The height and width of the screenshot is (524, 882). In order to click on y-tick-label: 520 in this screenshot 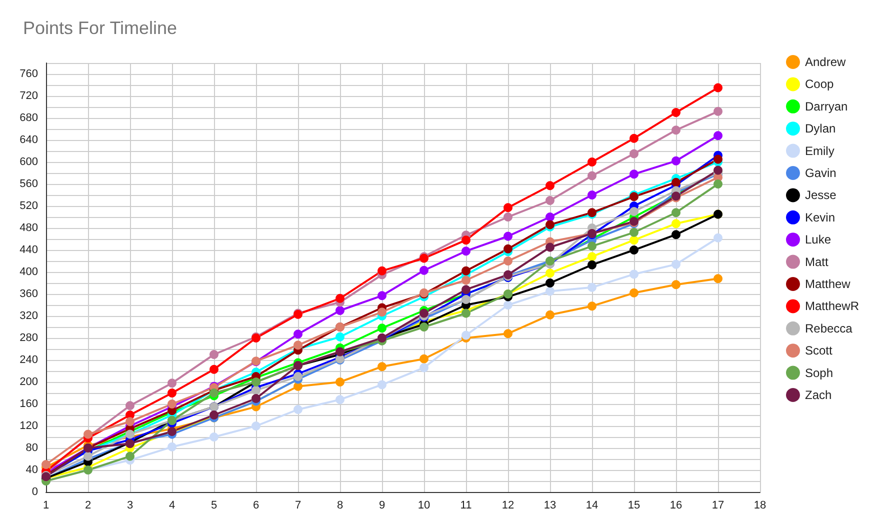, I will do `click(29, 206)`.